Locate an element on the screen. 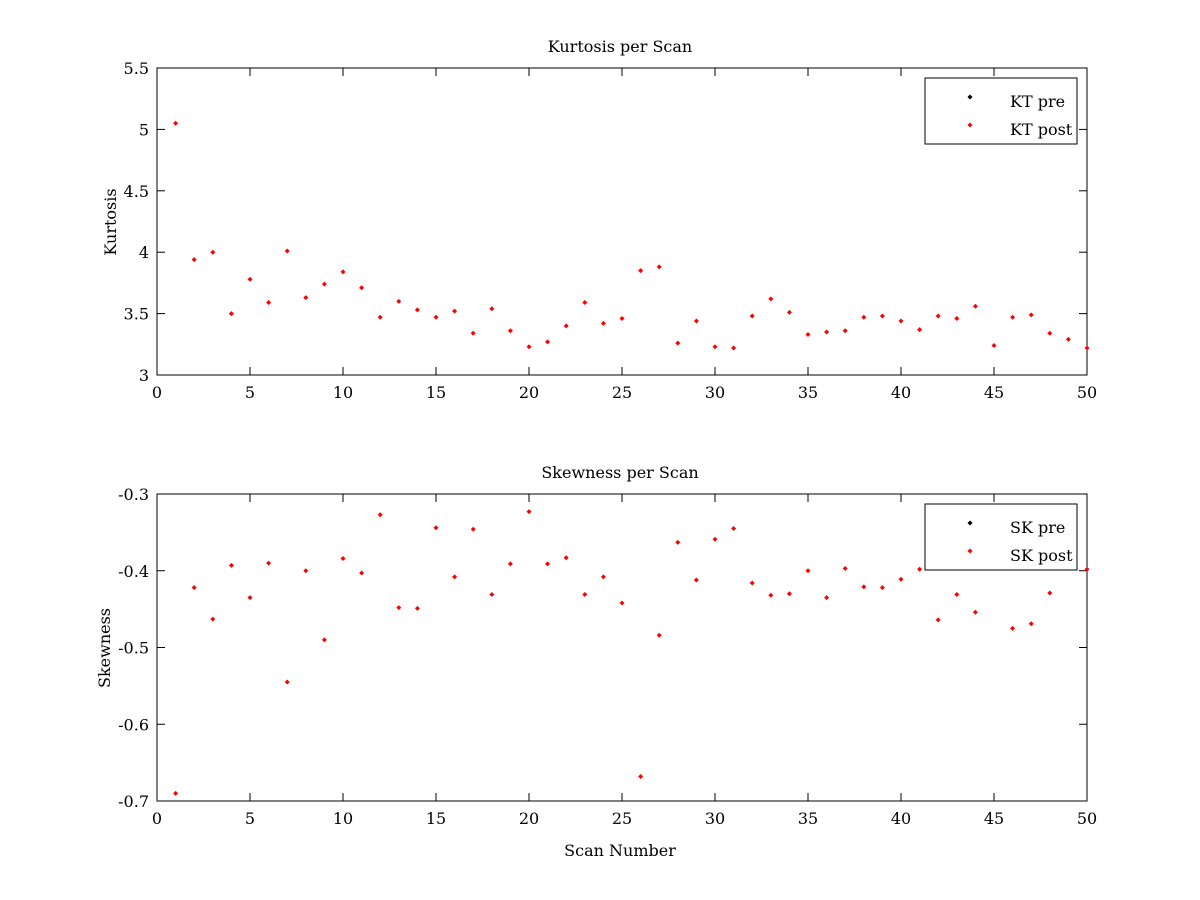 The image size is (1200, 900). skewness-legend-box is located at coordinates (1001, 537).